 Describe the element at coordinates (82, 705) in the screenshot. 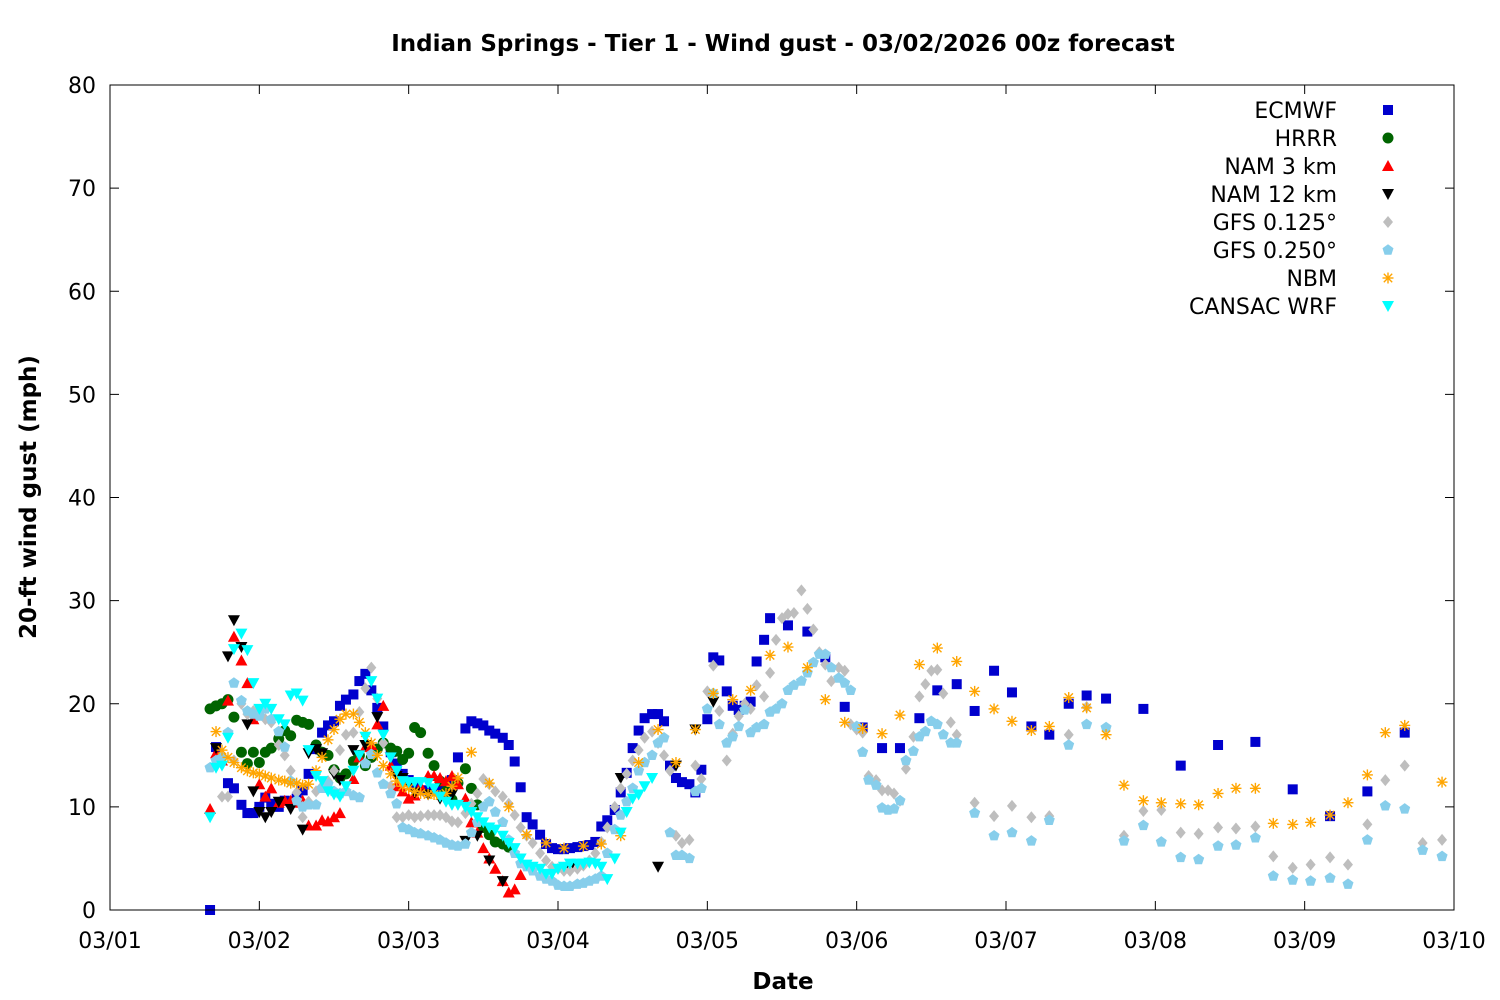

I see `y-tick-label: 20` at that location.